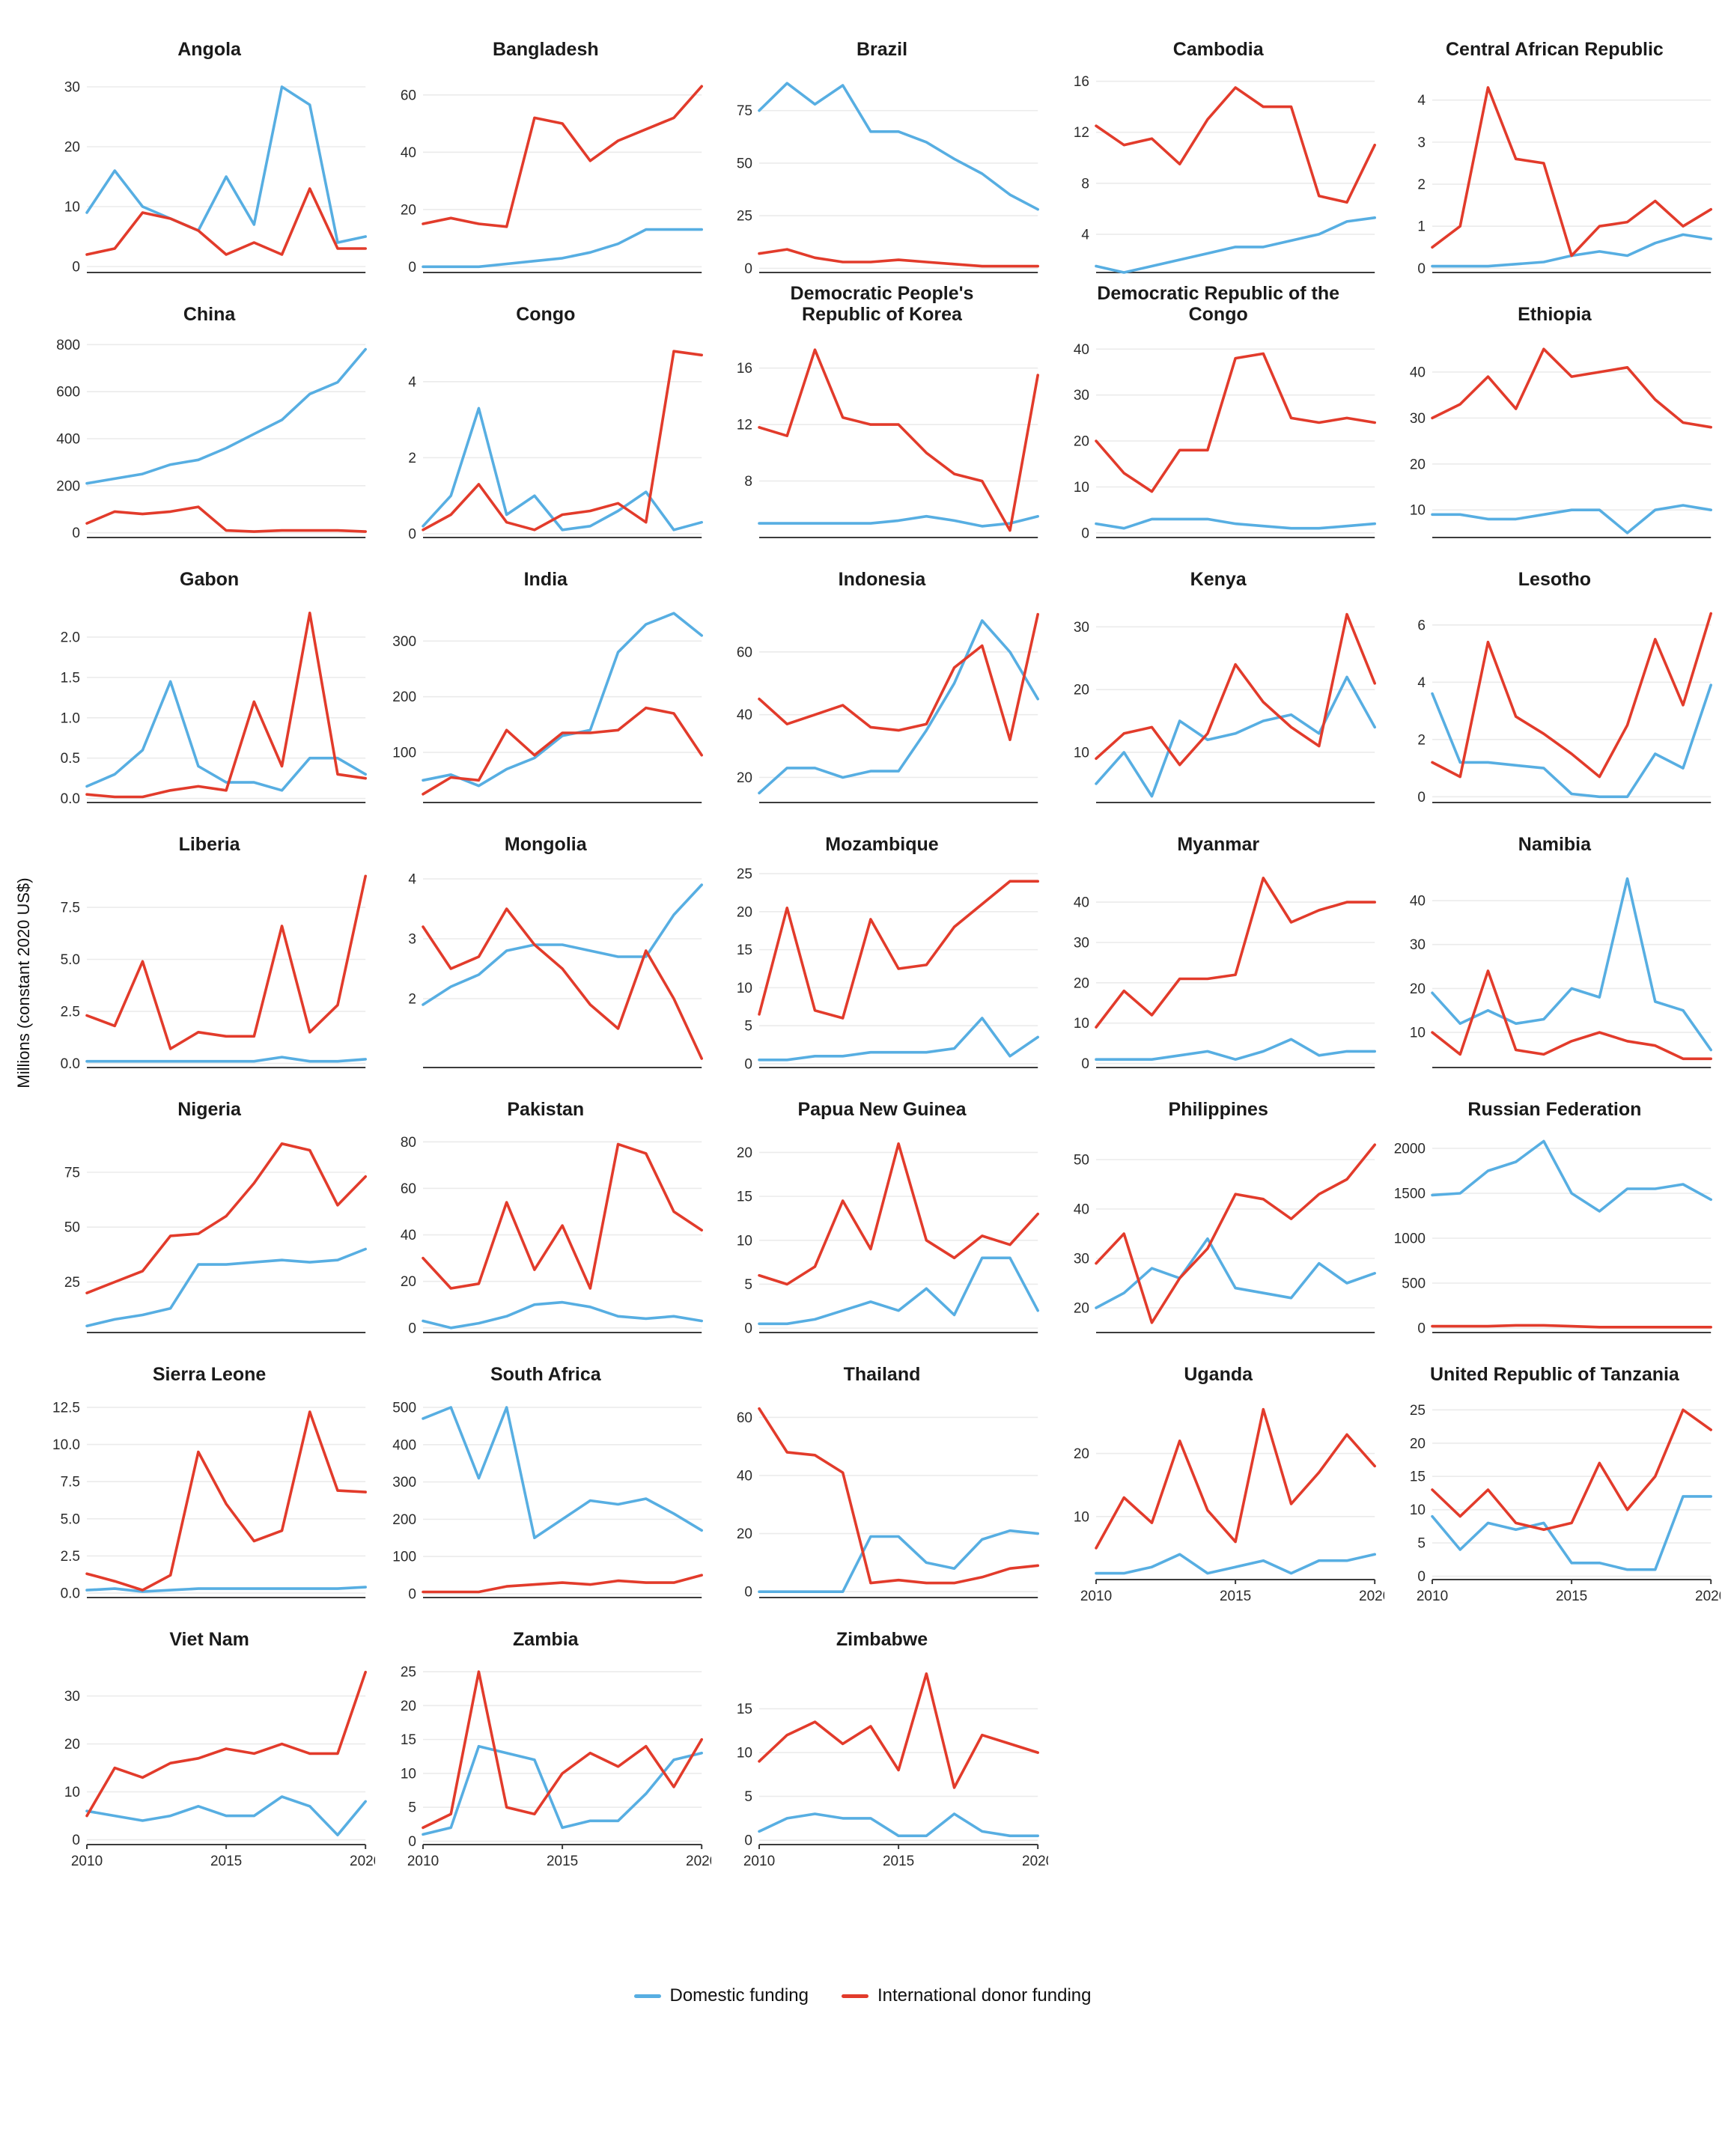 Image resolution: width=1725 pixels, height=2156 pixels. What do you see at coordinates (744, 111) in the screenshot?
I see `y-tick-label: 75` at bounding box center [744, 111].